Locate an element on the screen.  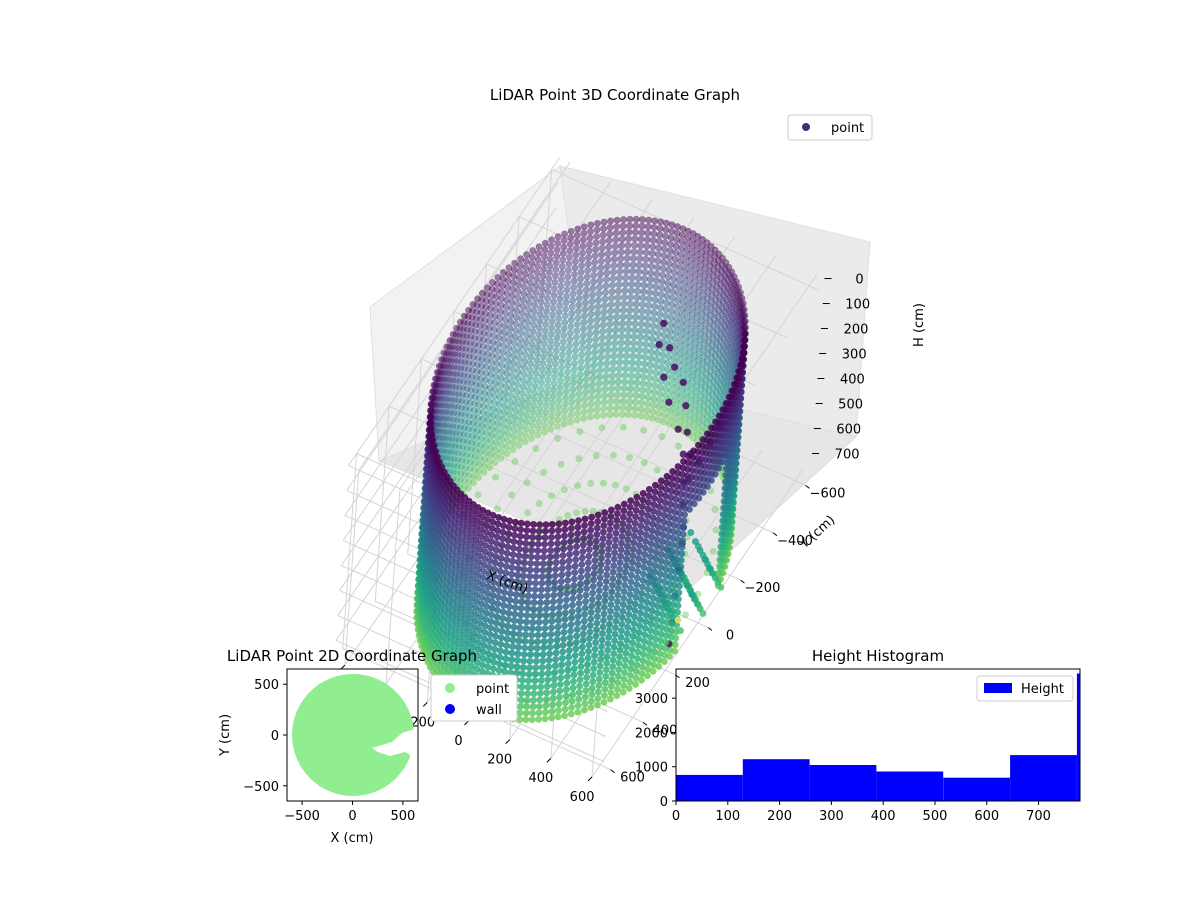
y-tick-mark-3d is located at coordinates (612, 771).